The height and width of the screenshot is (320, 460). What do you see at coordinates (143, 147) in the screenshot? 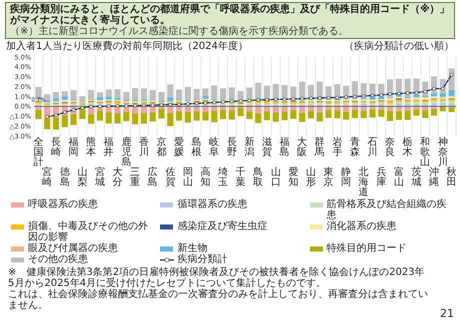
I see `x-tick-label: 香川` at bounding box center [143, 147].